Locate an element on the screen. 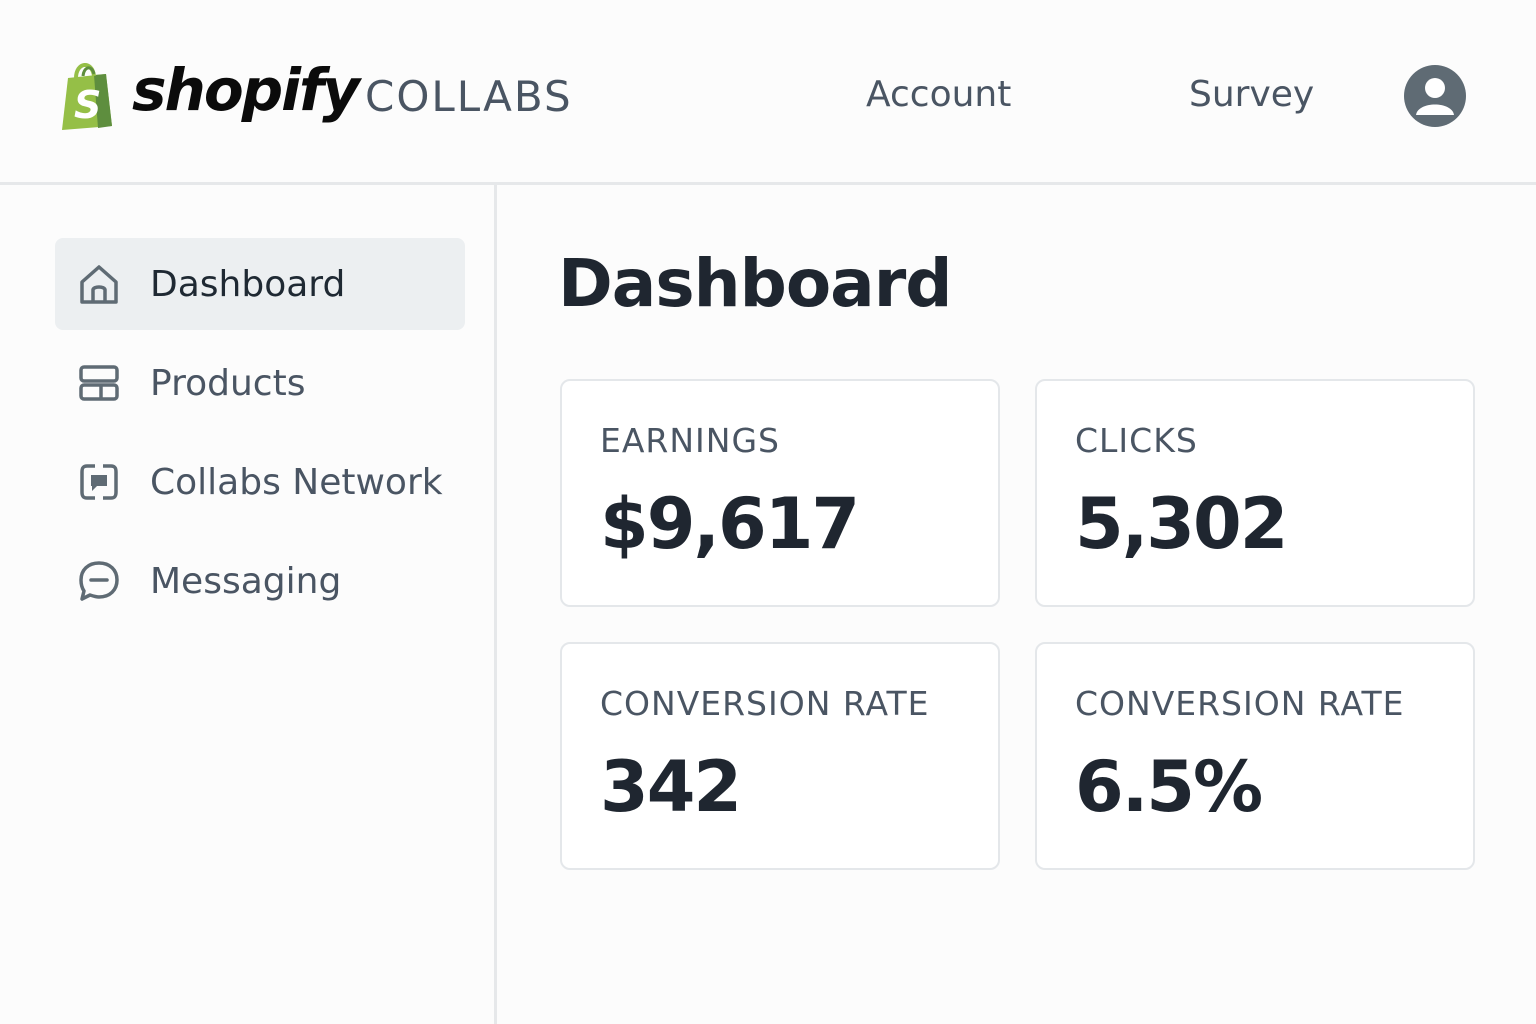  shopify-logo: S shopify is located at coordinates (207, 94).